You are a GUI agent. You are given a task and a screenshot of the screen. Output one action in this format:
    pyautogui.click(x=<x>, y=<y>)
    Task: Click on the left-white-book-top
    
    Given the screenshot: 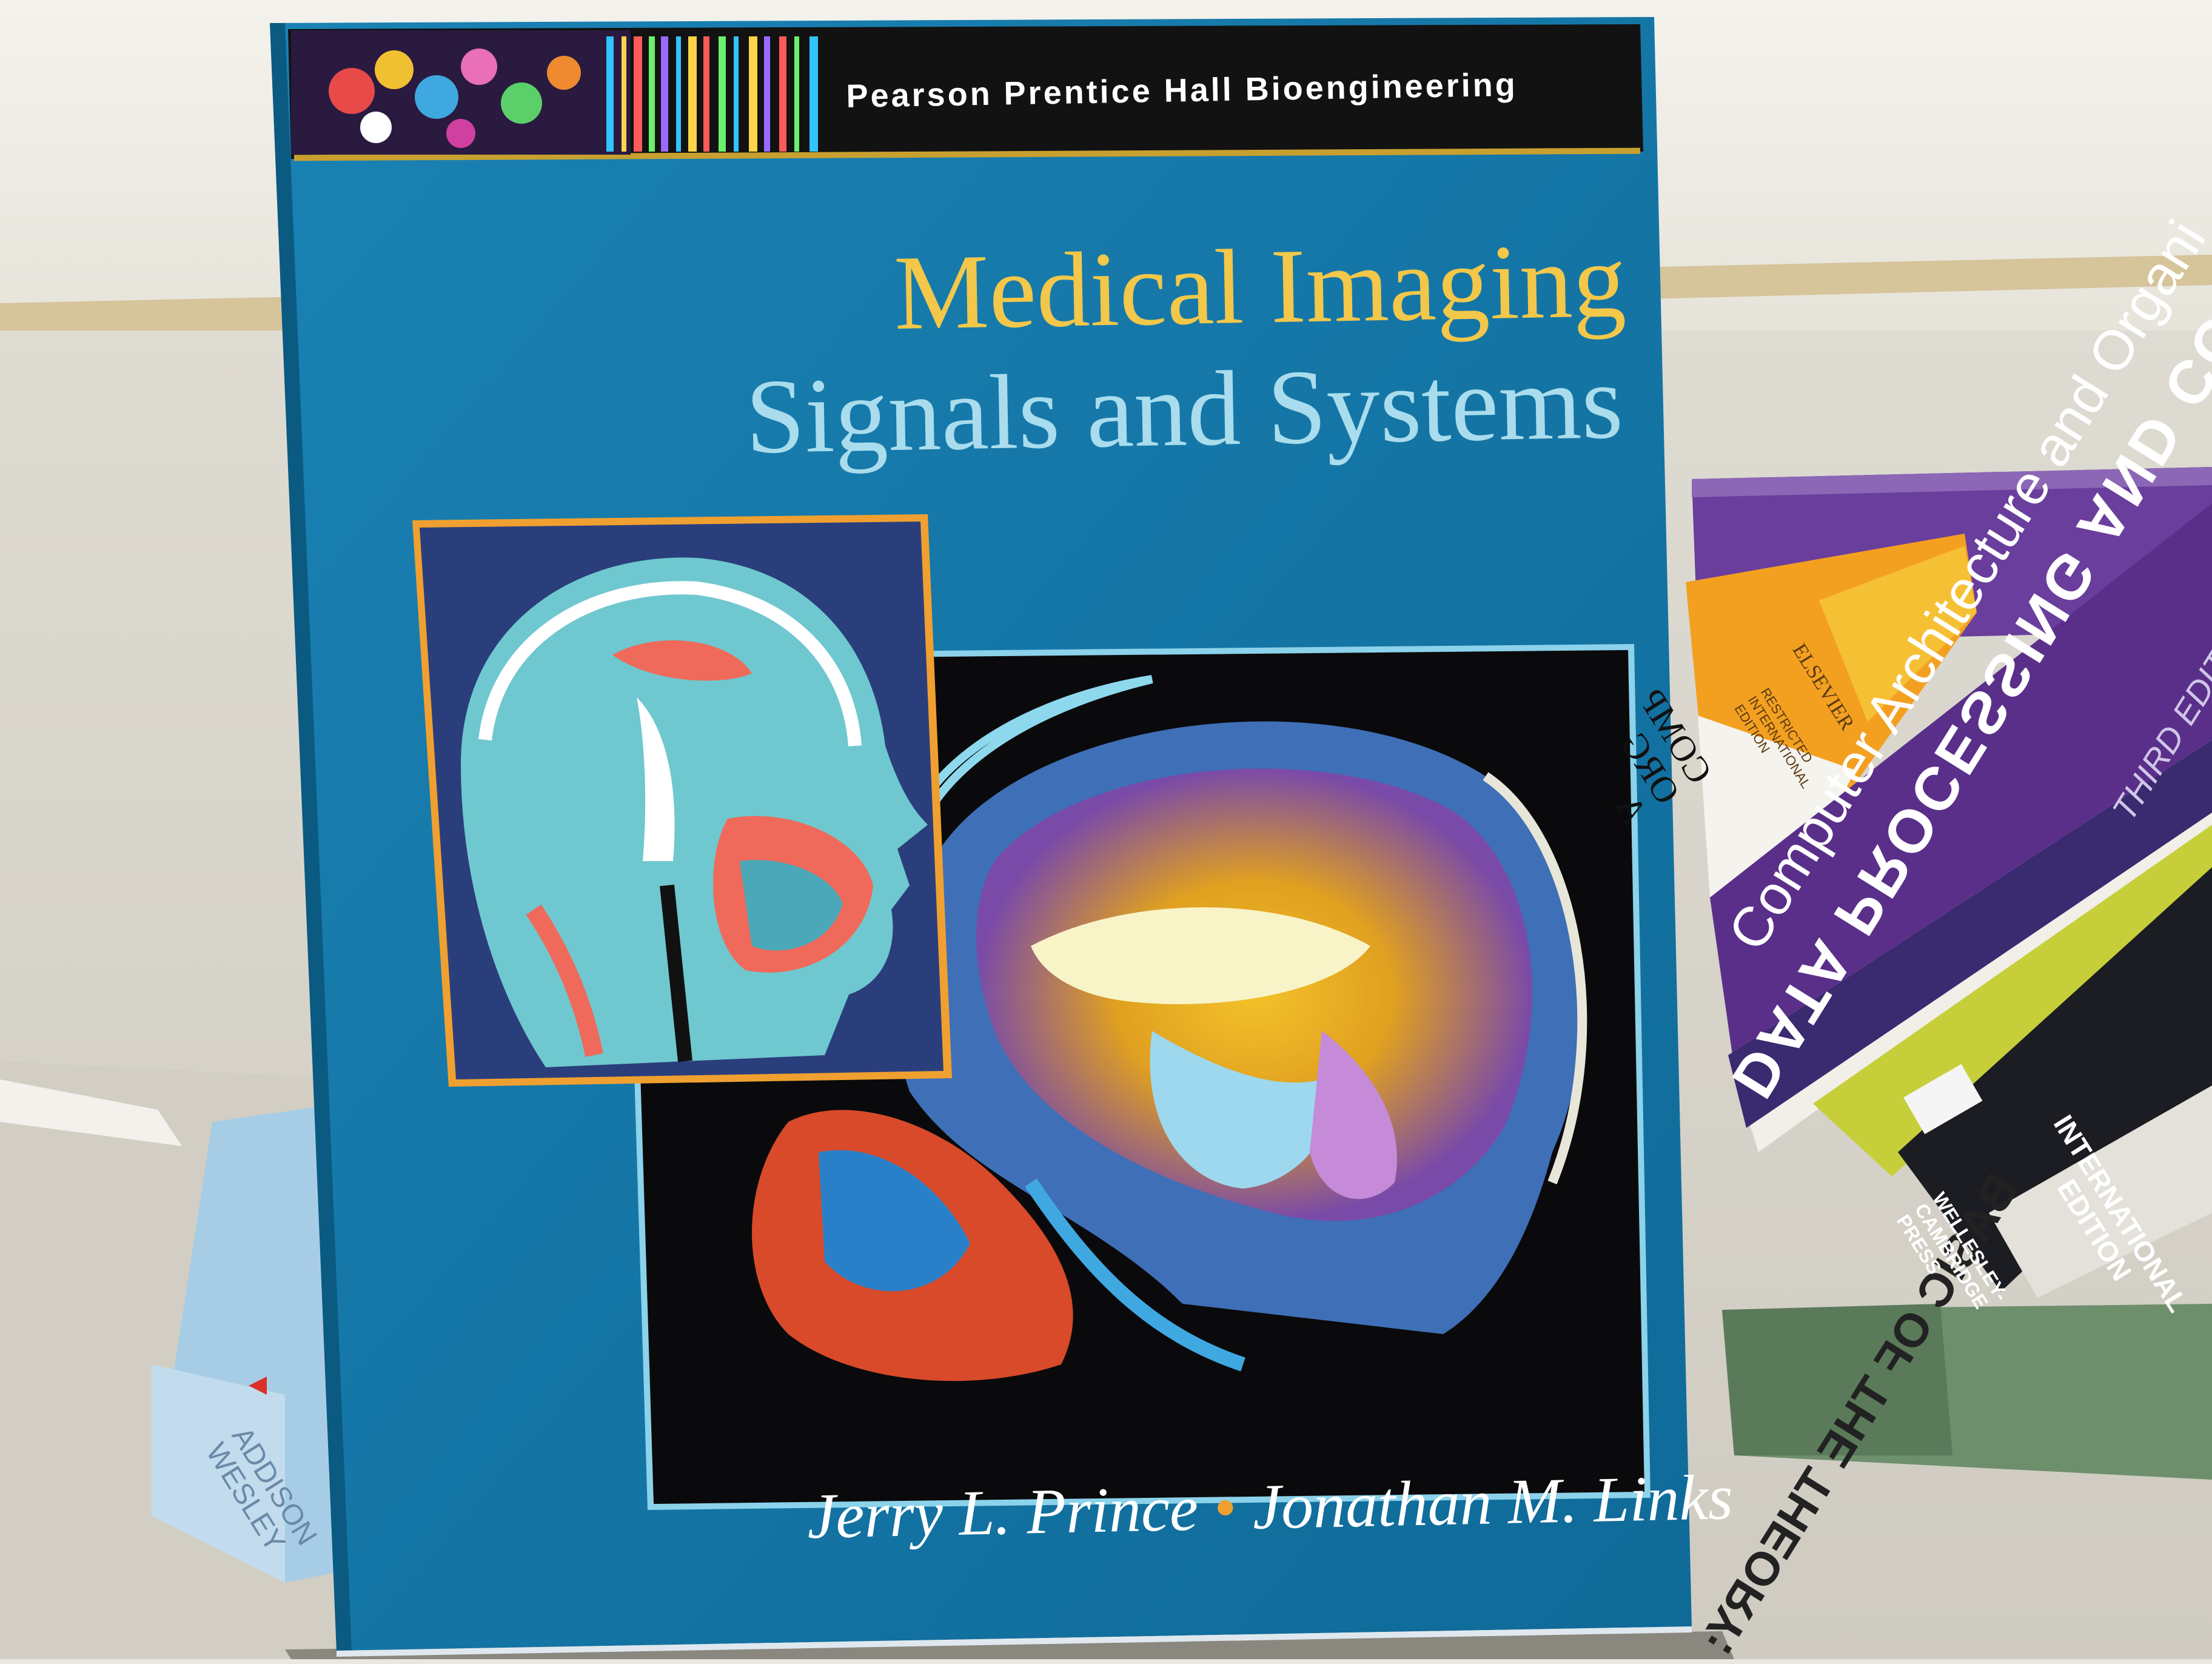 What is the action you would take?
    pyautogui.click(x=91, y=1112)
    